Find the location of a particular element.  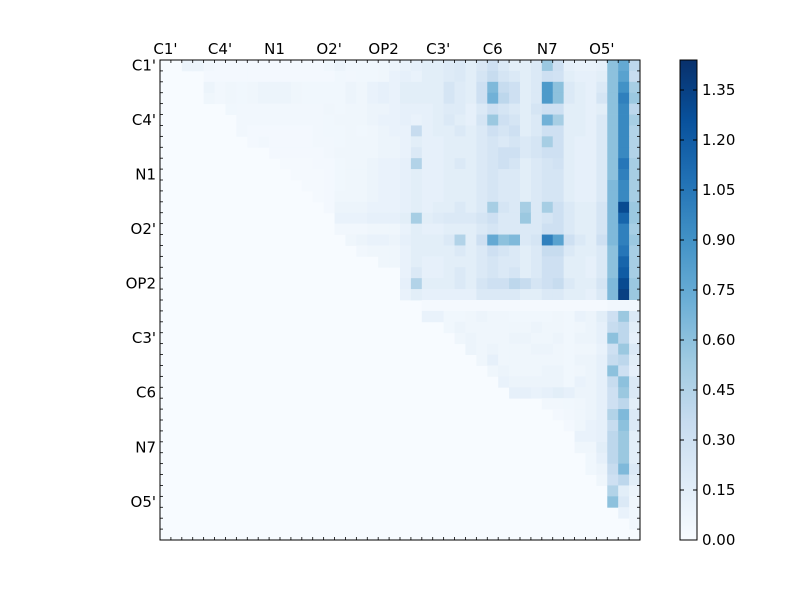

y-tick-label: C4' is located at coordinates (144, 120).